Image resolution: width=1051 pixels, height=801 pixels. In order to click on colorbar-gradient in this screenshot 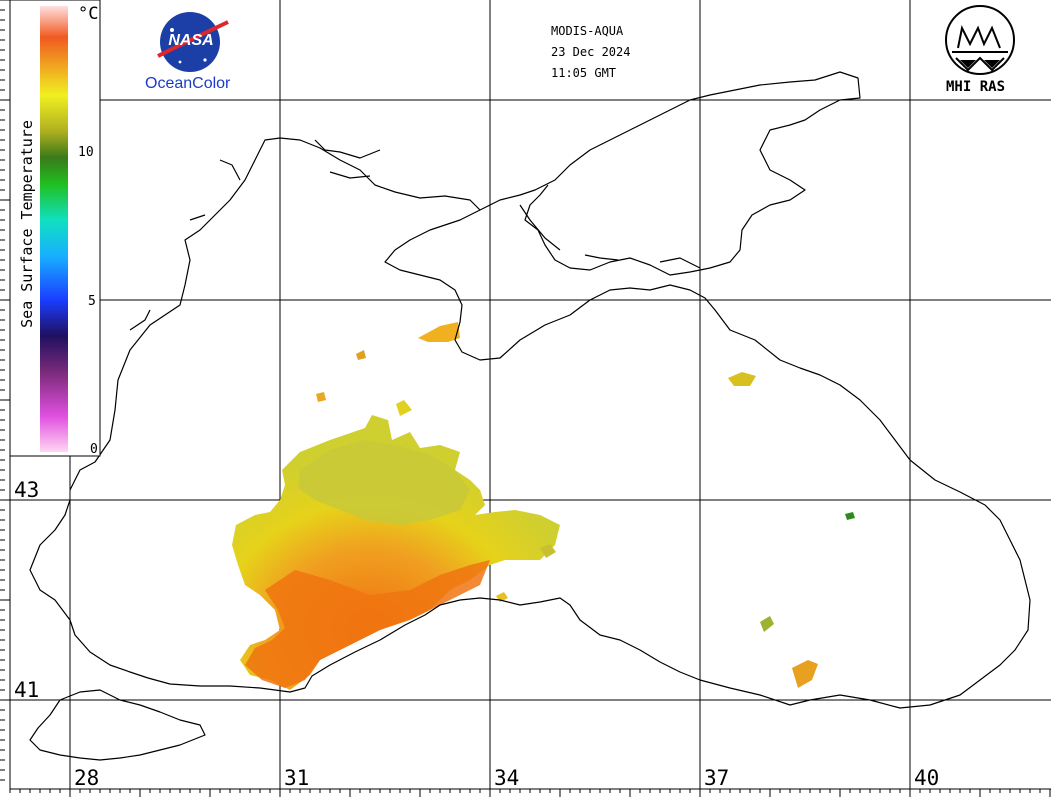, I will do `click(54, 229)`.